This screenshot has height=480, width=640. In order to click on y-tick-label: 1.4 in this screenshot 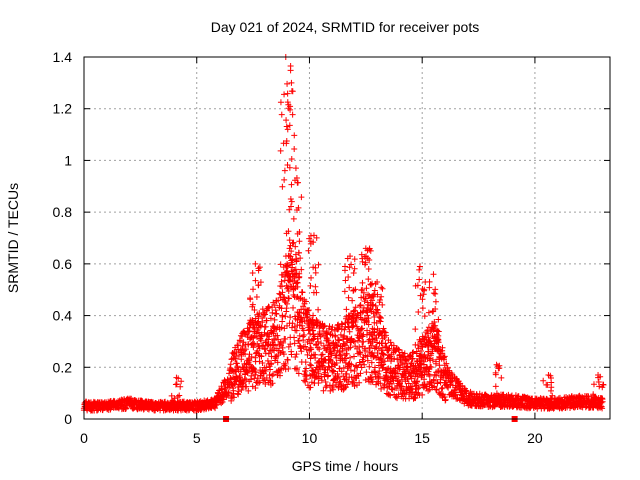, I will do `click(63, 57)`.